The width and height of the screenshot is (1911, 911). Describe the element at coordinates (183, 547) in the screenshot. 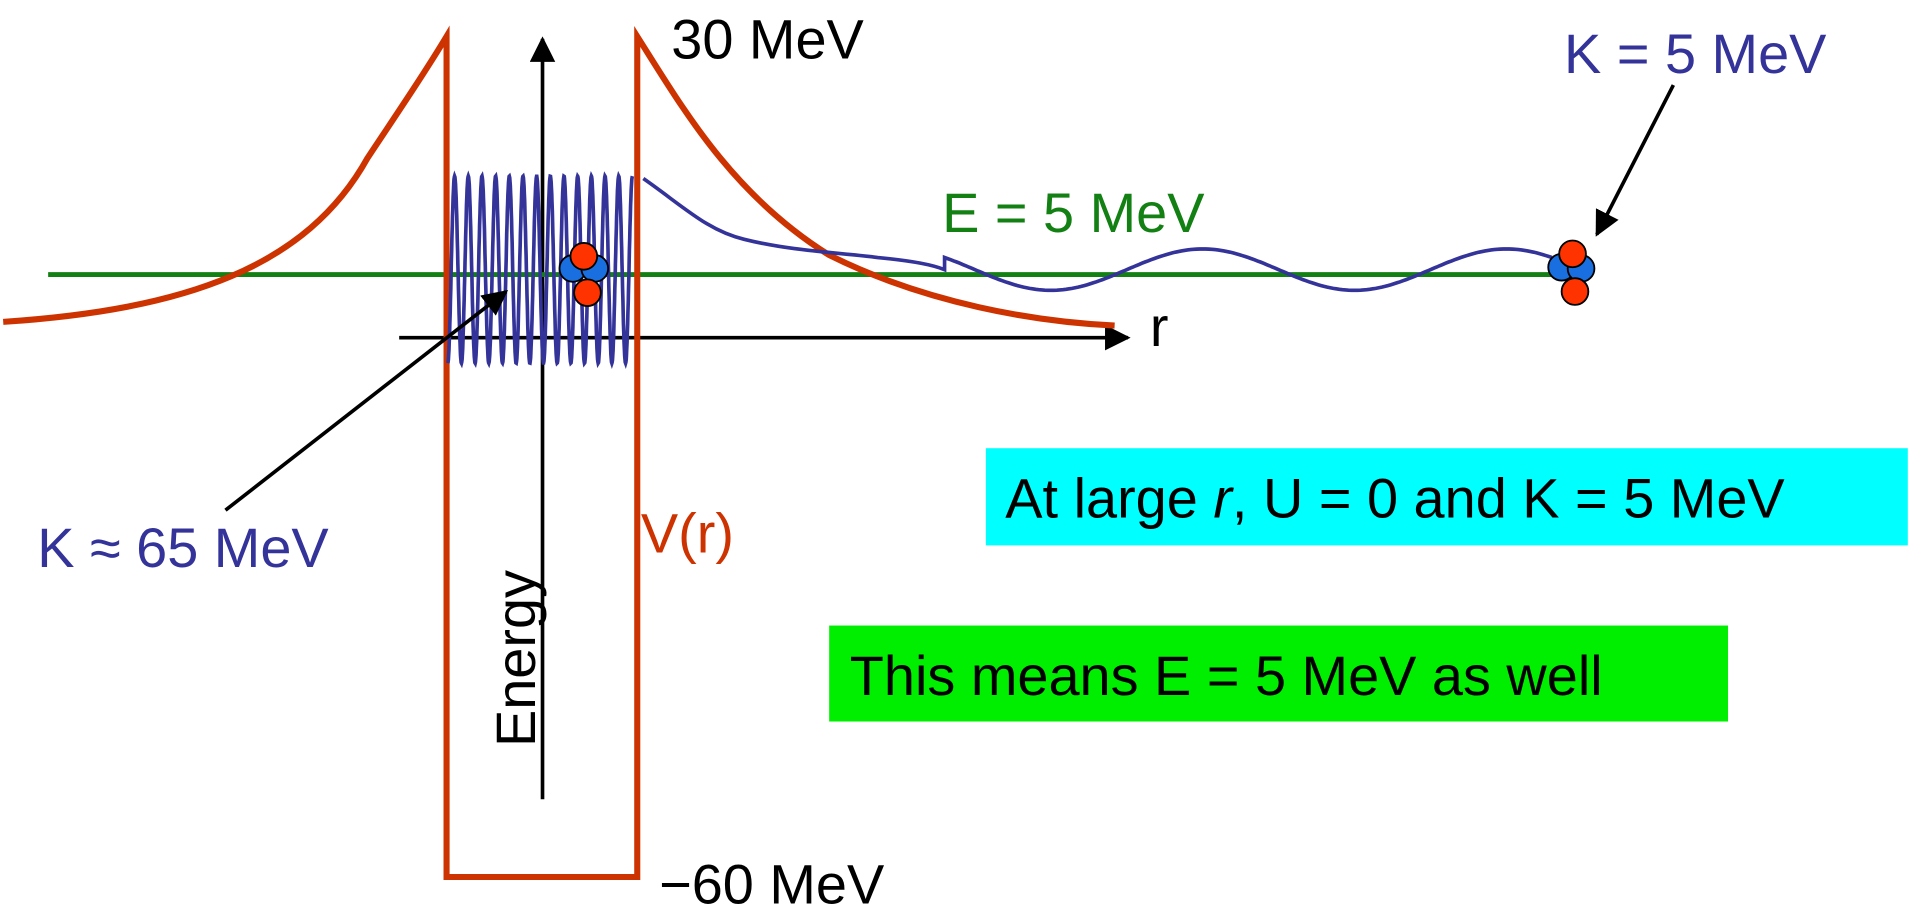

I see `inside-kinetic-label: K ≈ 65 MeV` at that location.